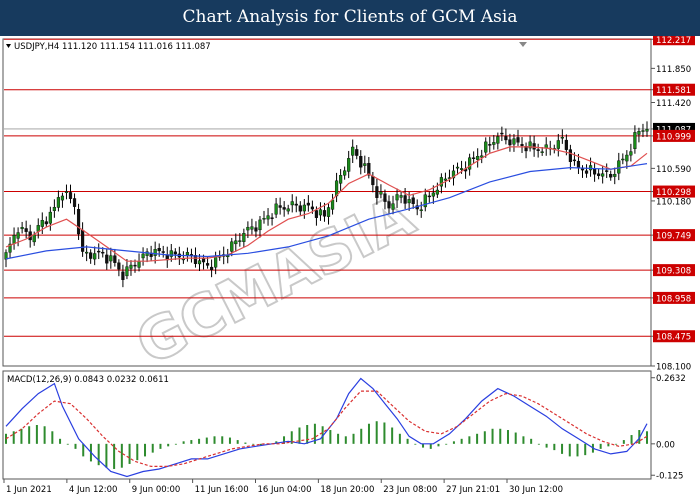 This screenshot has width=700, height=504. Describe the element at coordinates (285, 490) in the screenshot. I see `x-tick-label: 16 Jun 04:00` at that location.